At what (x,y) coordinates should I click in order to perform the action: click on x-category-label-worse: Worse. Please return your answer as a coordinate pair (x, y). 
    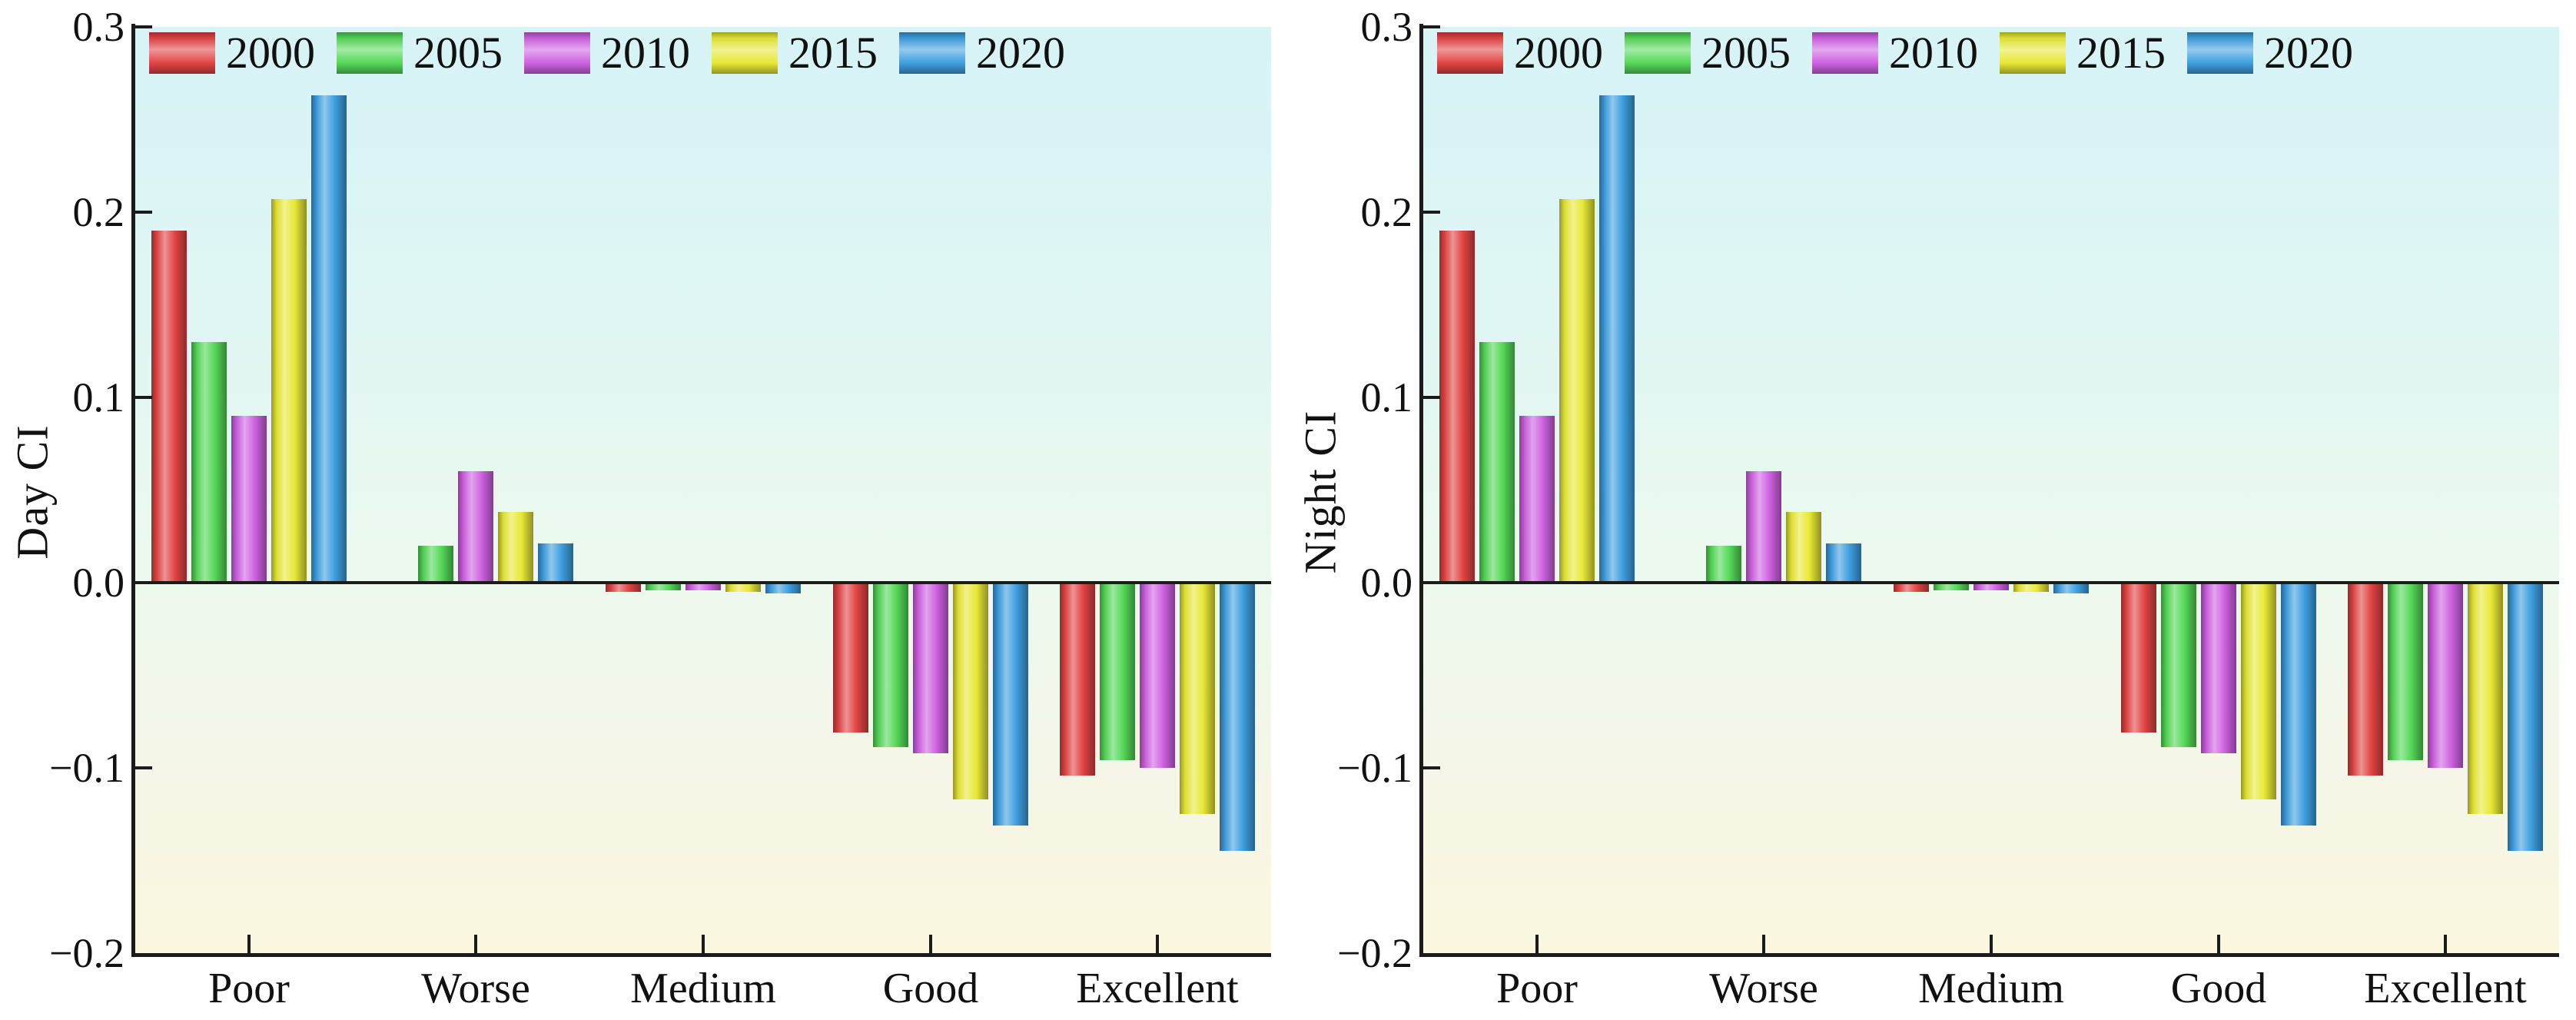
    Looking at the image, I should click on (475, 989).